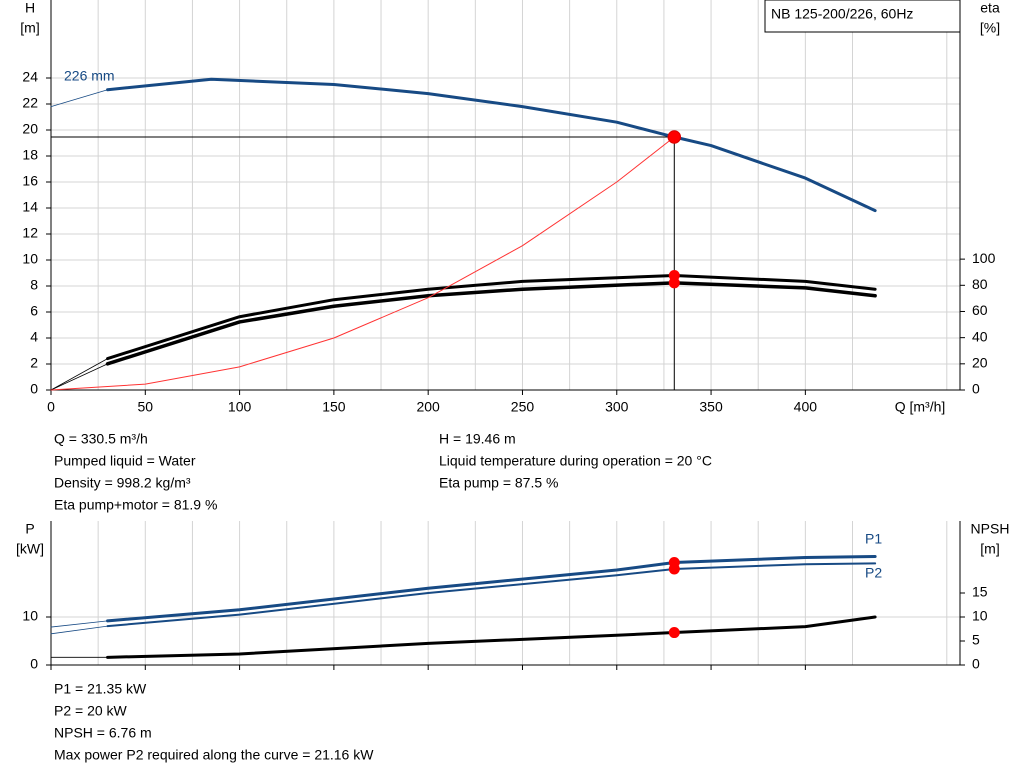 This screenshot has height=781, width=1024. I want to click on info-line: Eta pump = 87.5 %, so click(498, 483).